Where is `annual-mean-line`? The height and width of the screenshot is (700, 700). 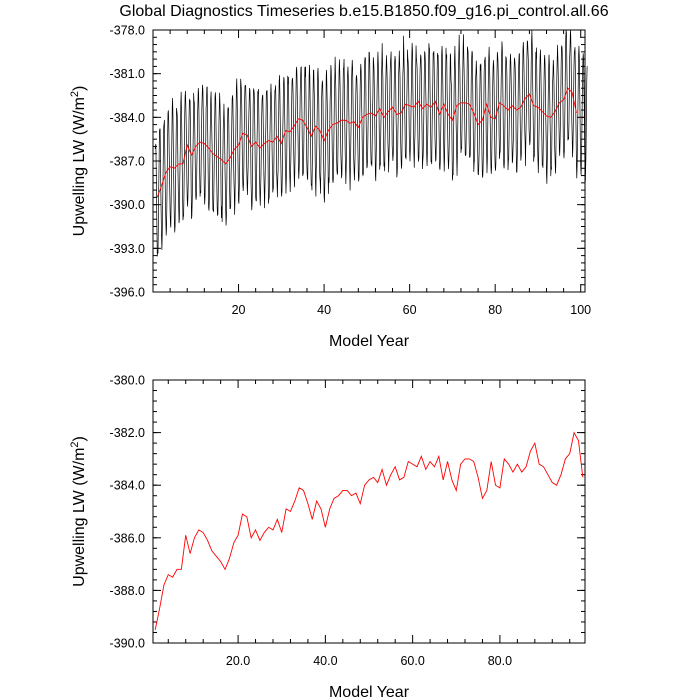
annual-mean-line is located at coordinates (366, 142).